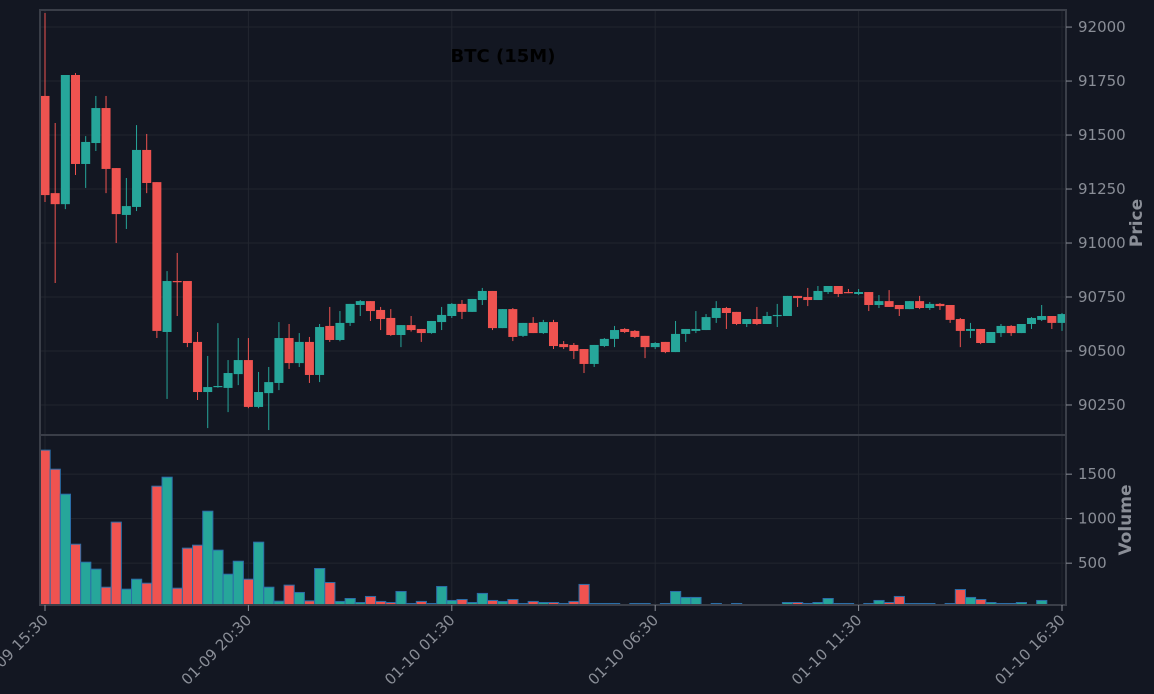  I want to click on price-tick-label: 90500, so click(1102, 351).